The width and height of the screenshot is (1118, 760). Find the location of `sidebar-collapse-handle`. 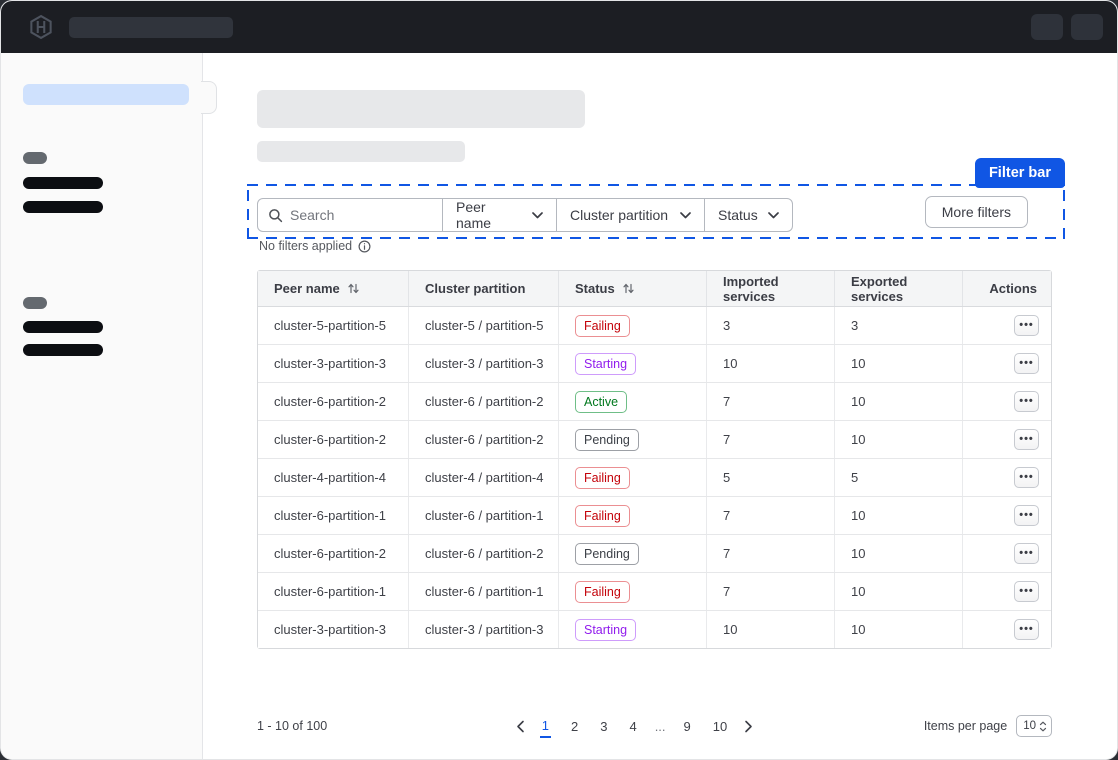

sidebar-collapse-handle is located at coordinates (209, 97).